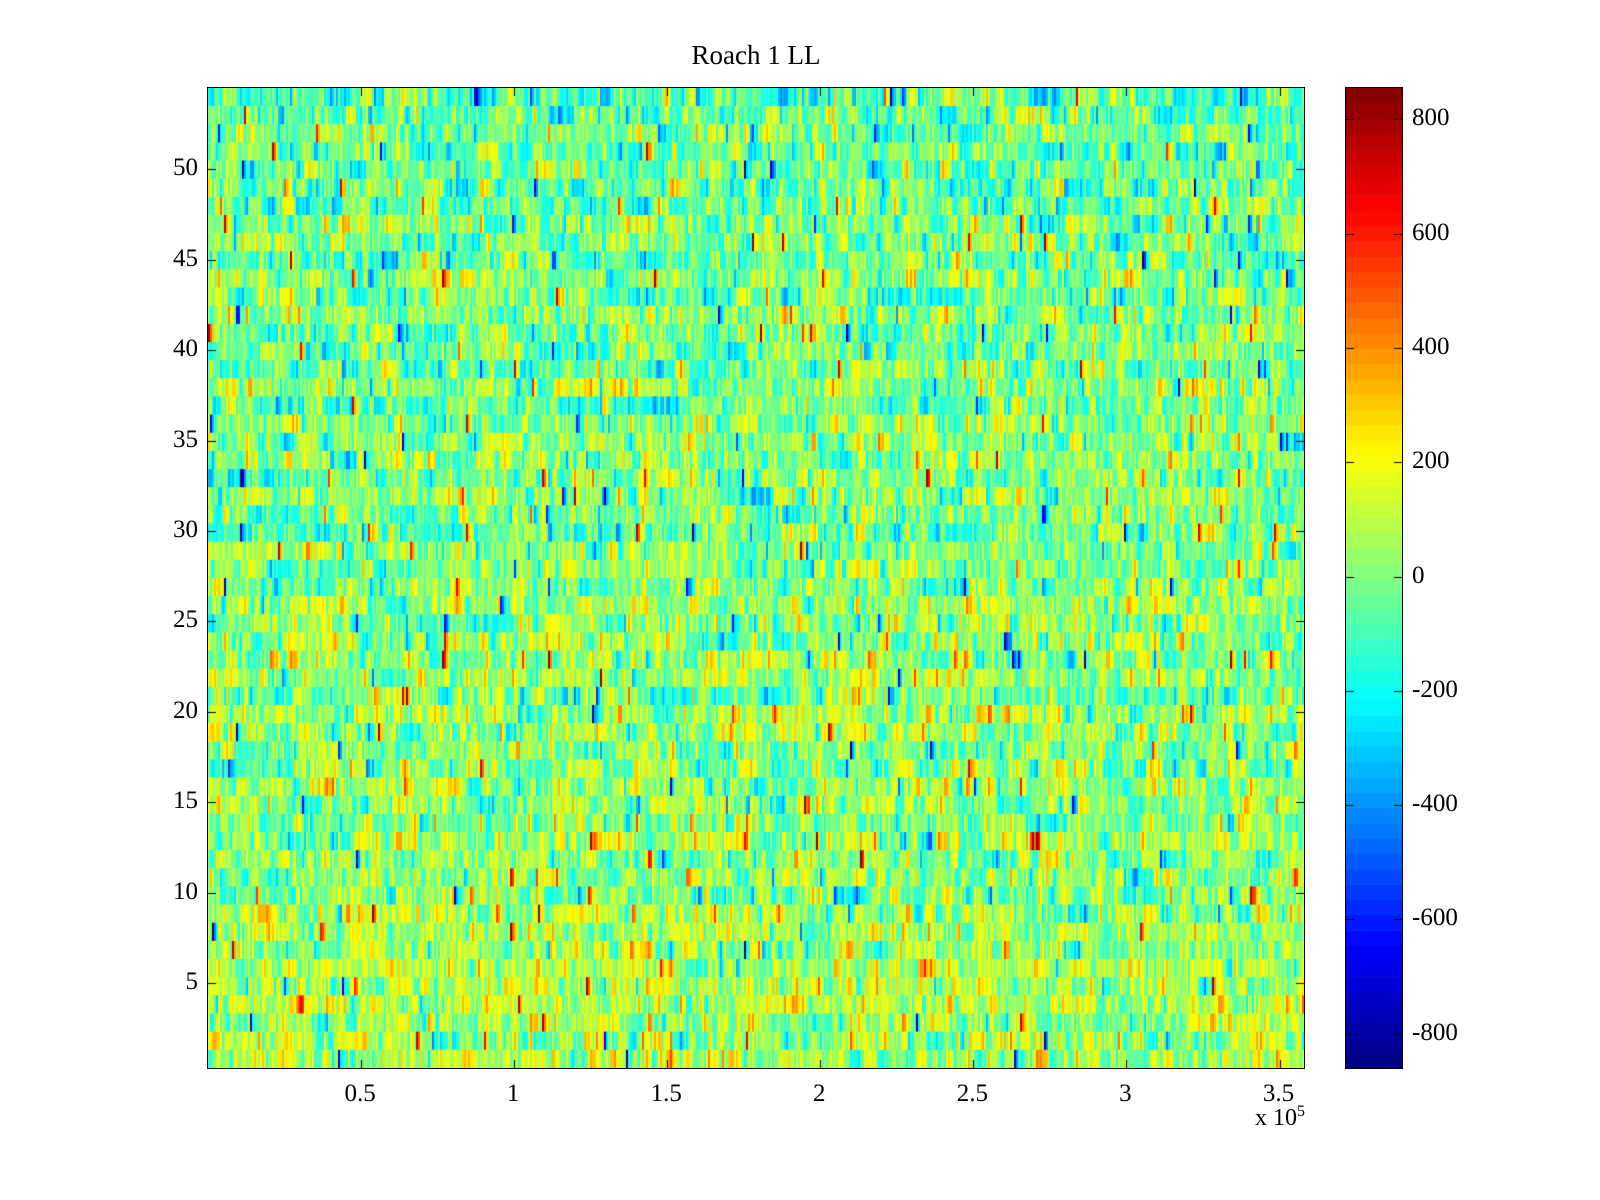 The image size is (1600, 1200). I want to click on x-tick-label: 3.5, so click(1278, 1093).